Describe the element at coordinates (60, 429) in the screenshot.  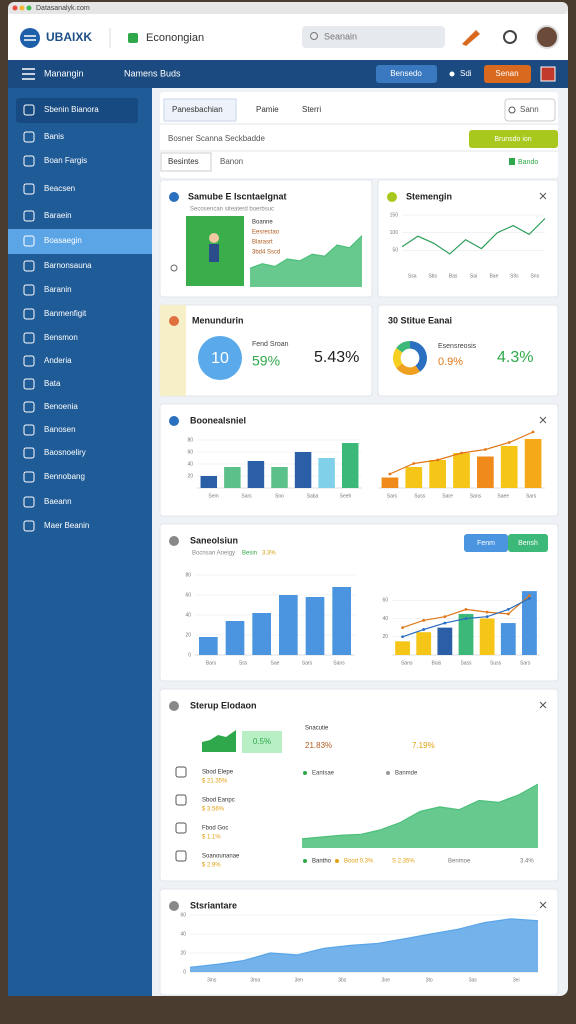
I see `sidebar-item: Banosen` at that location.